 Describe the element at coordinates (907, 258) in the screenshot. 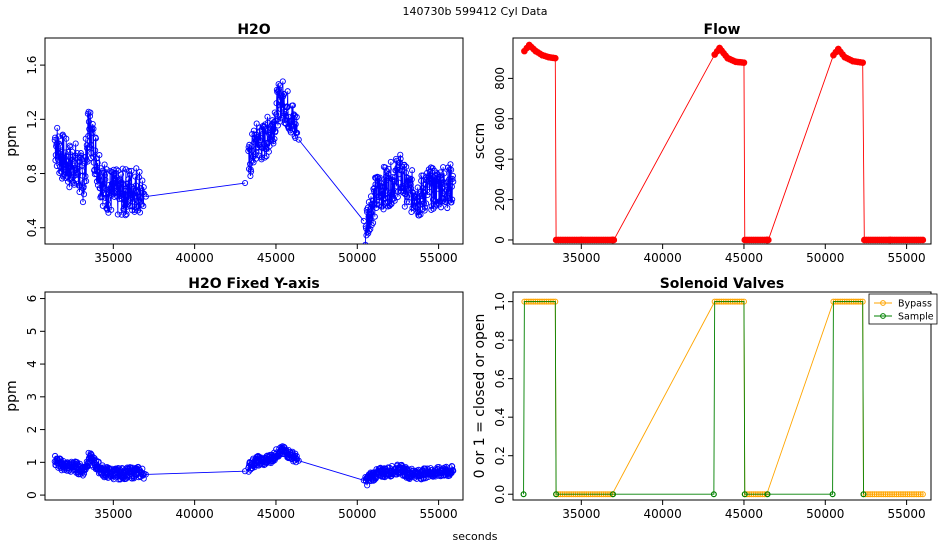

I see `flow-xtick-label: 55000` at that location.